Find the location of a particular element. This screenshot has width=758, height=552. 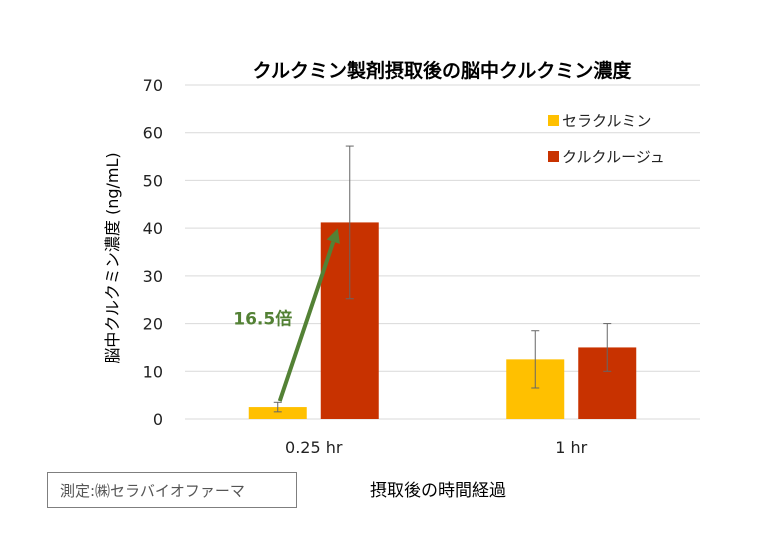

y-tick-label: 20 is located at coordinates (153, 324).